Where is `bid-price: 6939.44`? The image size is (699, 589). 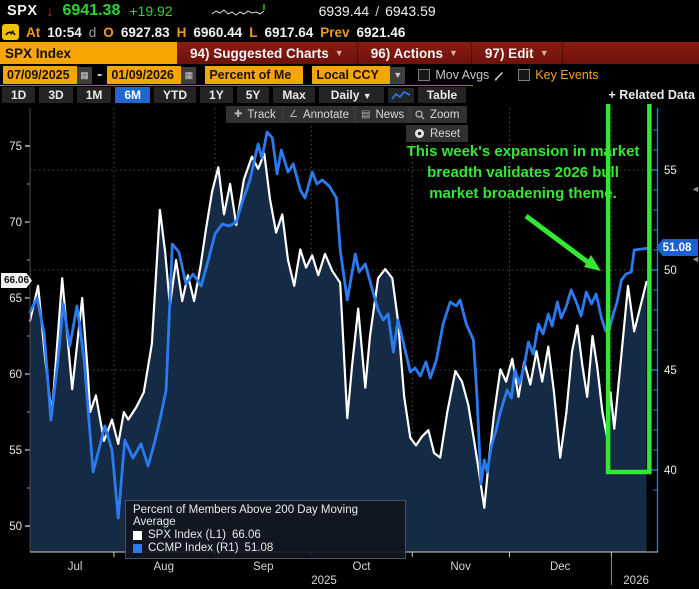
bid-price: 6939.44 is located at coordinates (344, 11).